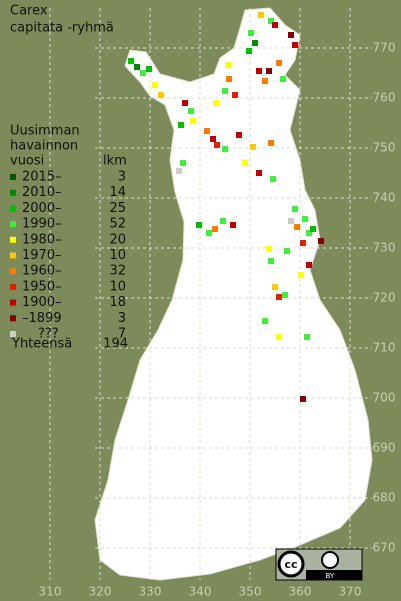 The image size is (401, 601). I want to click on total-count: 194, so click(115, 344).